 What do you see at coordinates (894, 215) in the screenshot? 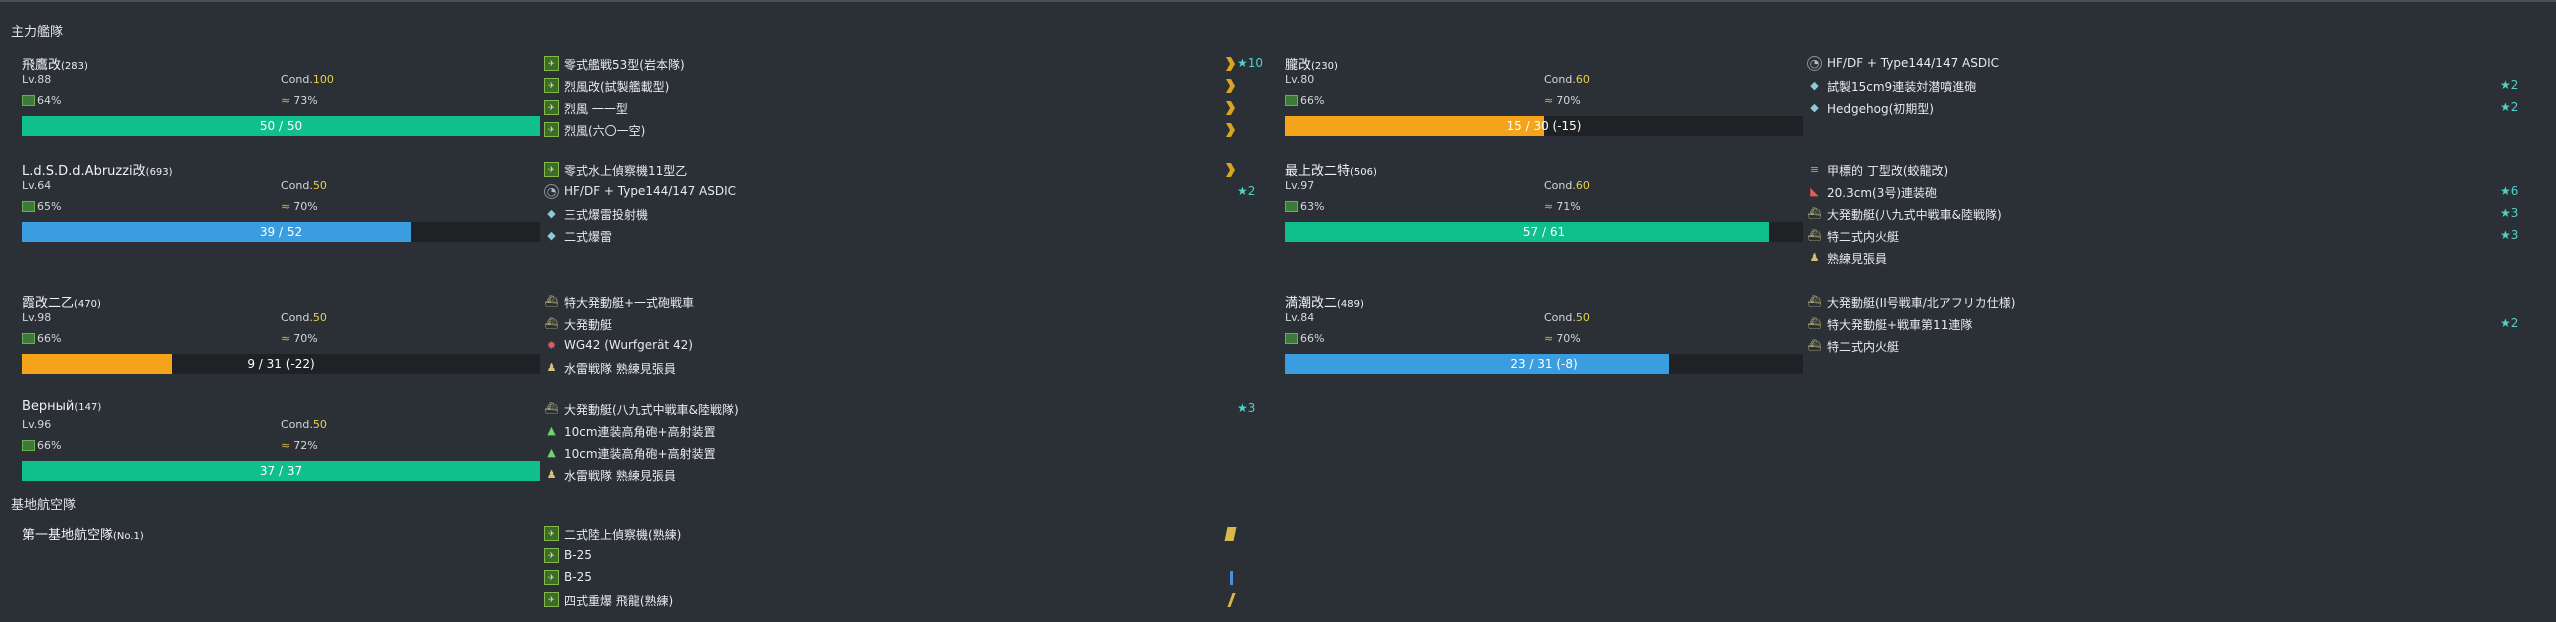
I see `equipment-slot: ◆ 三式爆雷投射機` at bounding box center [894, 215].